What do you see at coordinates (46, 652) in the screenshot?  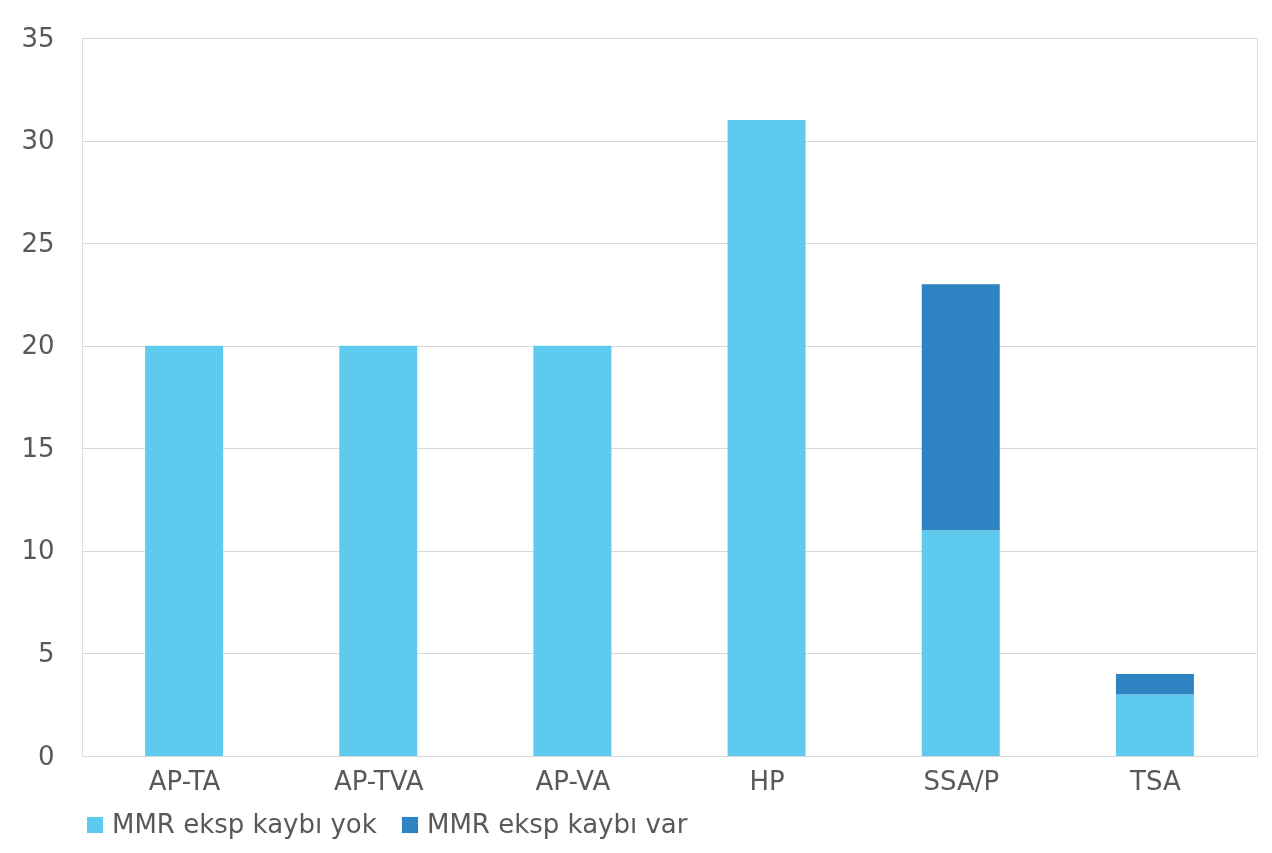 I see `y-tick-label: 5` at bounding box center [46, 652].